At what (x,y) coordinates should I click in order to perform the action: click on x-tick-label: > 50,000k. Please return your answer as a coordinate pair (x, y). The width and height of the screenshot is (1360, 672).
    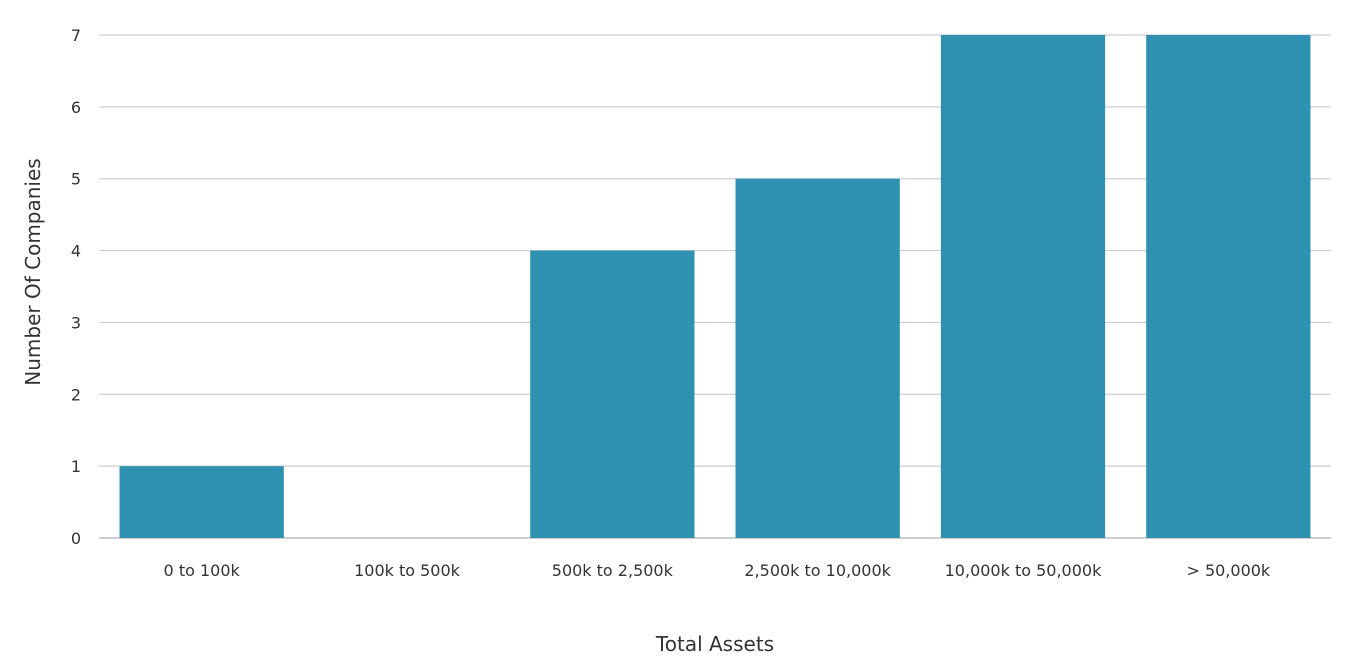
    Looking at the image, I should click on (1228, 570).